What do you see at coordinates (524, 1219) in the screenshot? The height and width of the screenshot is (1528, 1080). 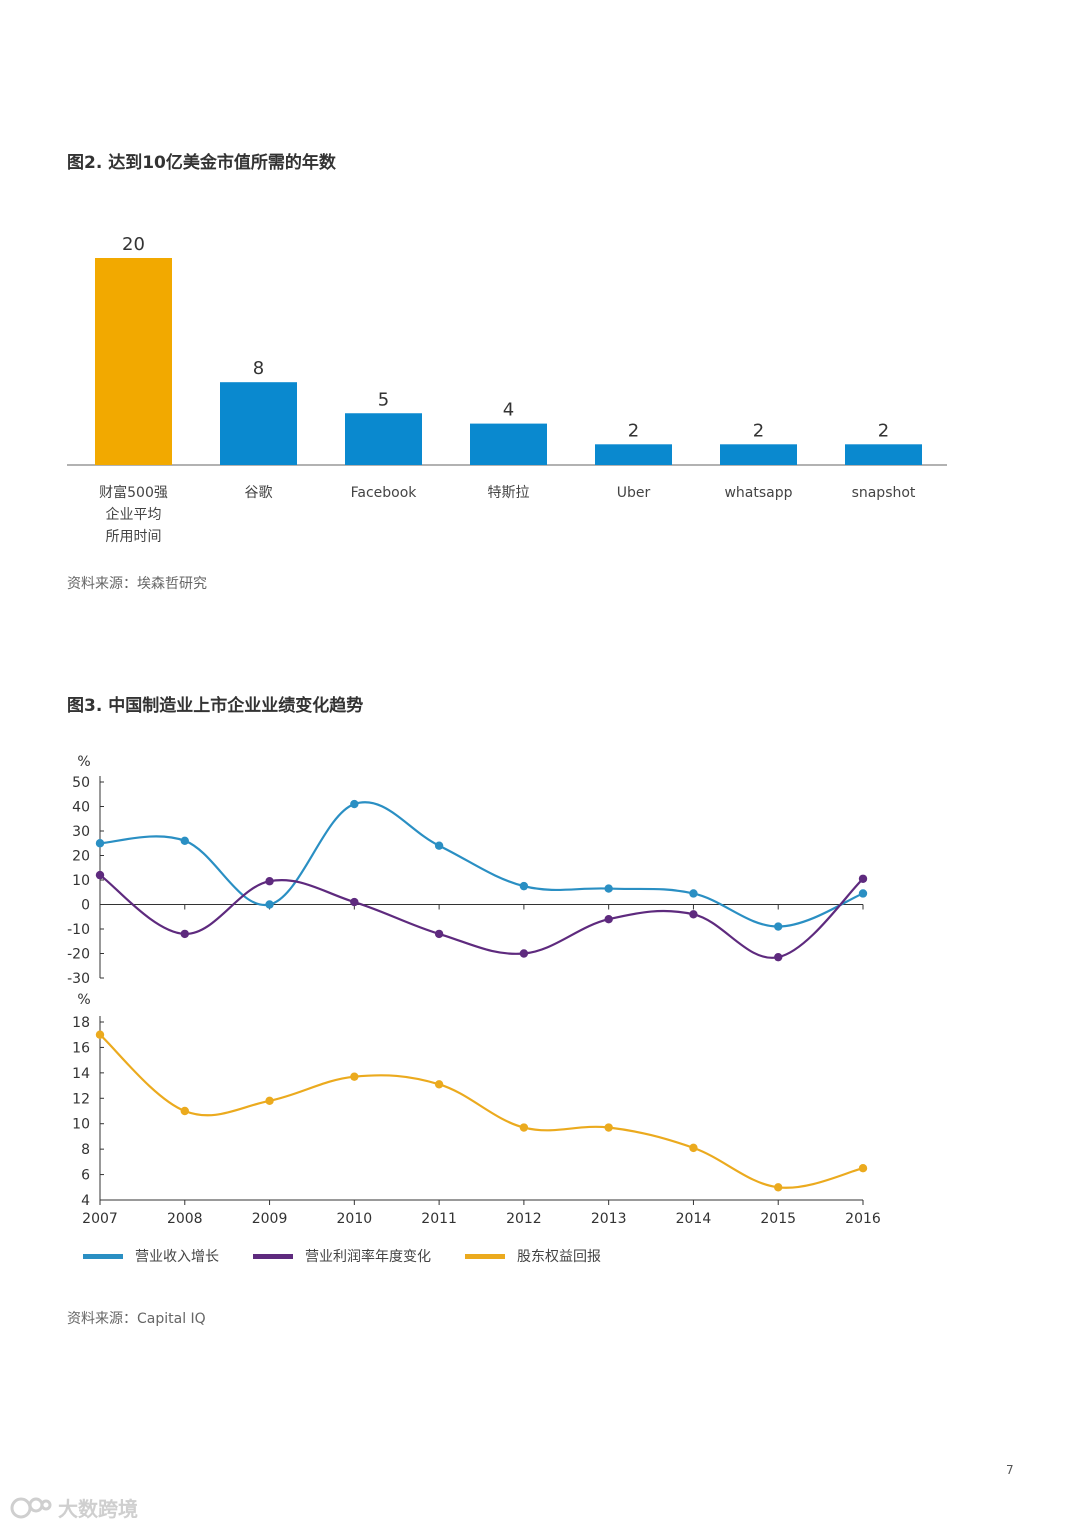 I see `xtick-label-5: 2012` at bounding box center [524, 1219].